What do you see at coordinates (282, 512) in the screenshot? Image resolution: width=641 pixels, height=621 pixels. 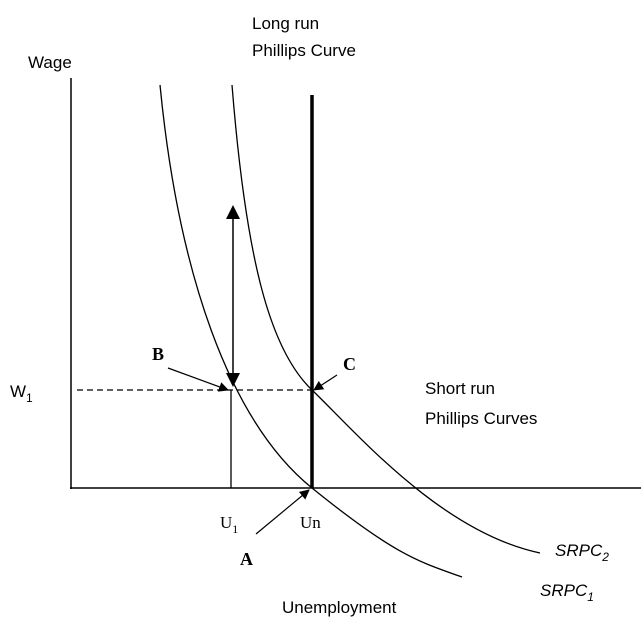 I see `a-arrow` at bounding box center [282, 512].